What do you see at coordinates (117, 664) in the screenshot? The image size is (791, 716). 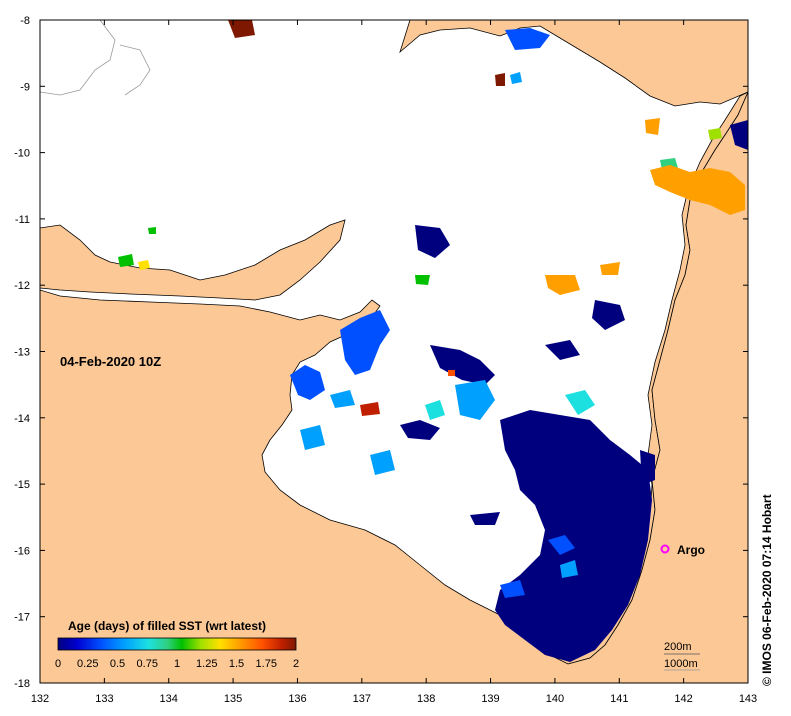 I see `colorbar-tick: 0.5` at bounding box center [117, 664].